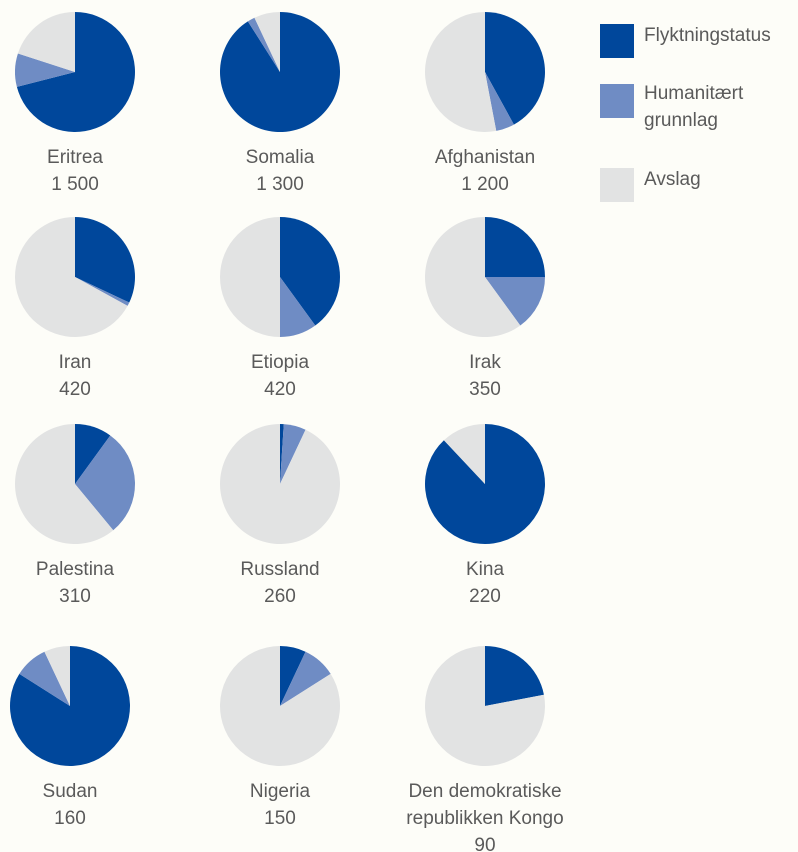 The image size is (798, 852). Describe the element at coordinates (280, 791) in the screenshot. I see `pie-label: Nigeria` at that location.